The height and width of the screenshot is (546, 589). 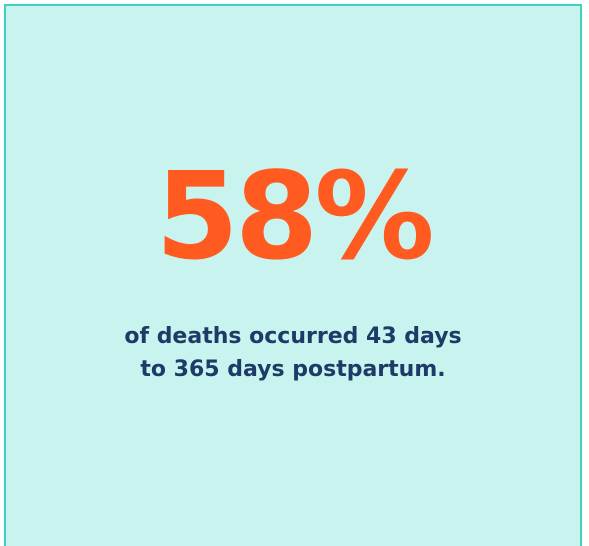 What do you see at coordinates (293, 336) in the screenshot?
I see `stat-caption-line-1: of deaths occurred 43 days` at bounding box center [293, 336].